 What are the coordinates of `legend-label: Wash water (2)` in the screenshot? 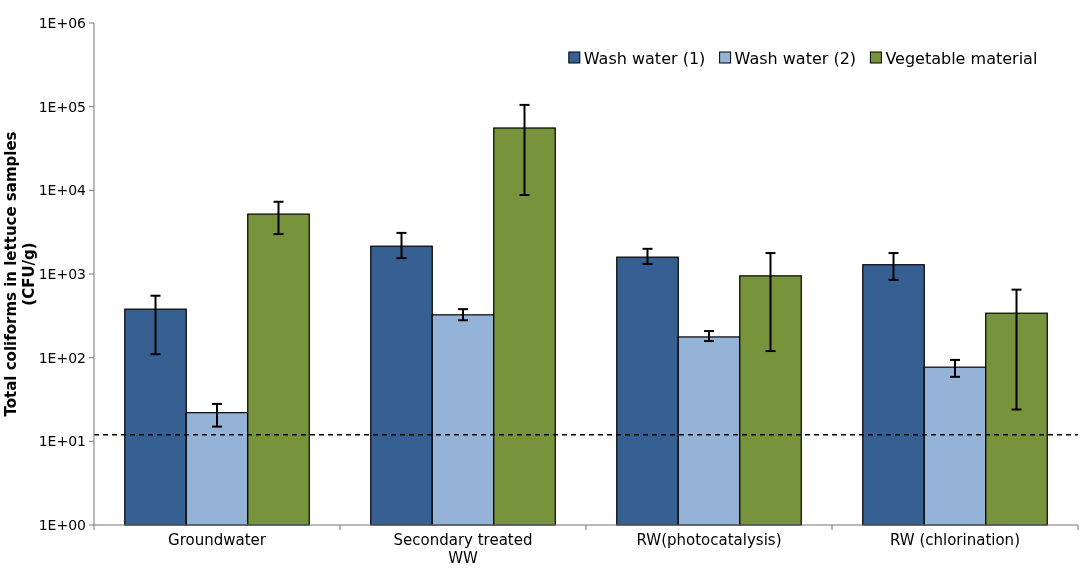 It's located at (795, 58).